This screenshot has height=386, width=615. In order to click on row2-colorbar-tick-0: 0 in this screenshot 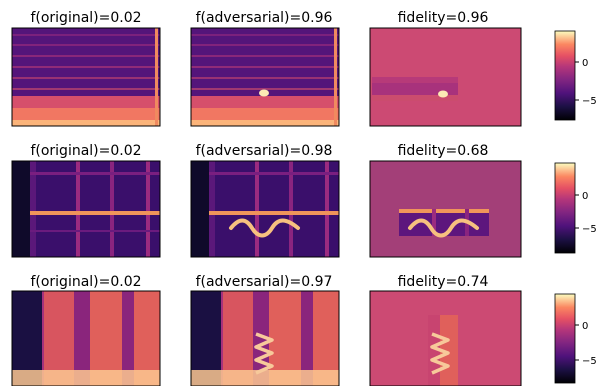, I will do `click(585, 196)`.